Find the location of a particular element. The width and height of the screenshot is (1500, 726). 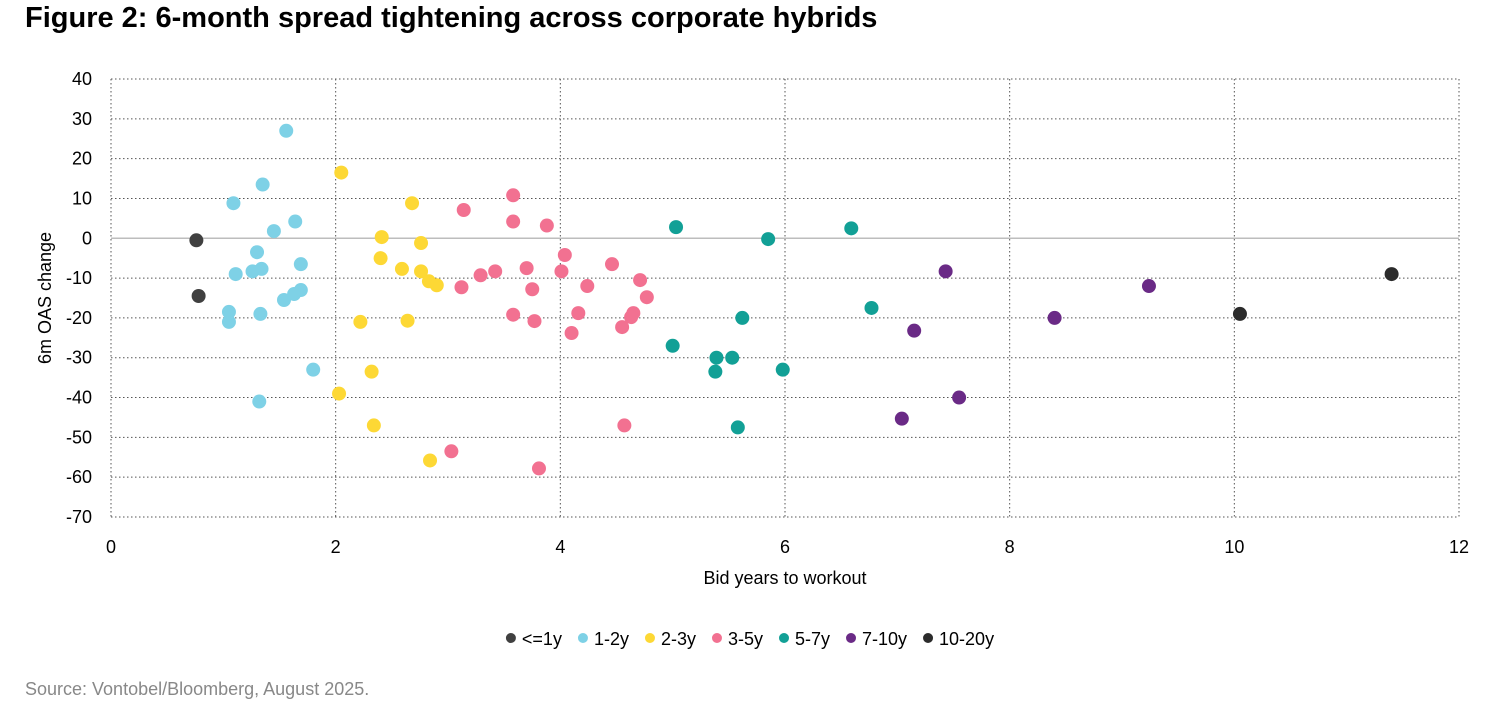

y-tick-label: -70 is located at coordinates (79, 517).